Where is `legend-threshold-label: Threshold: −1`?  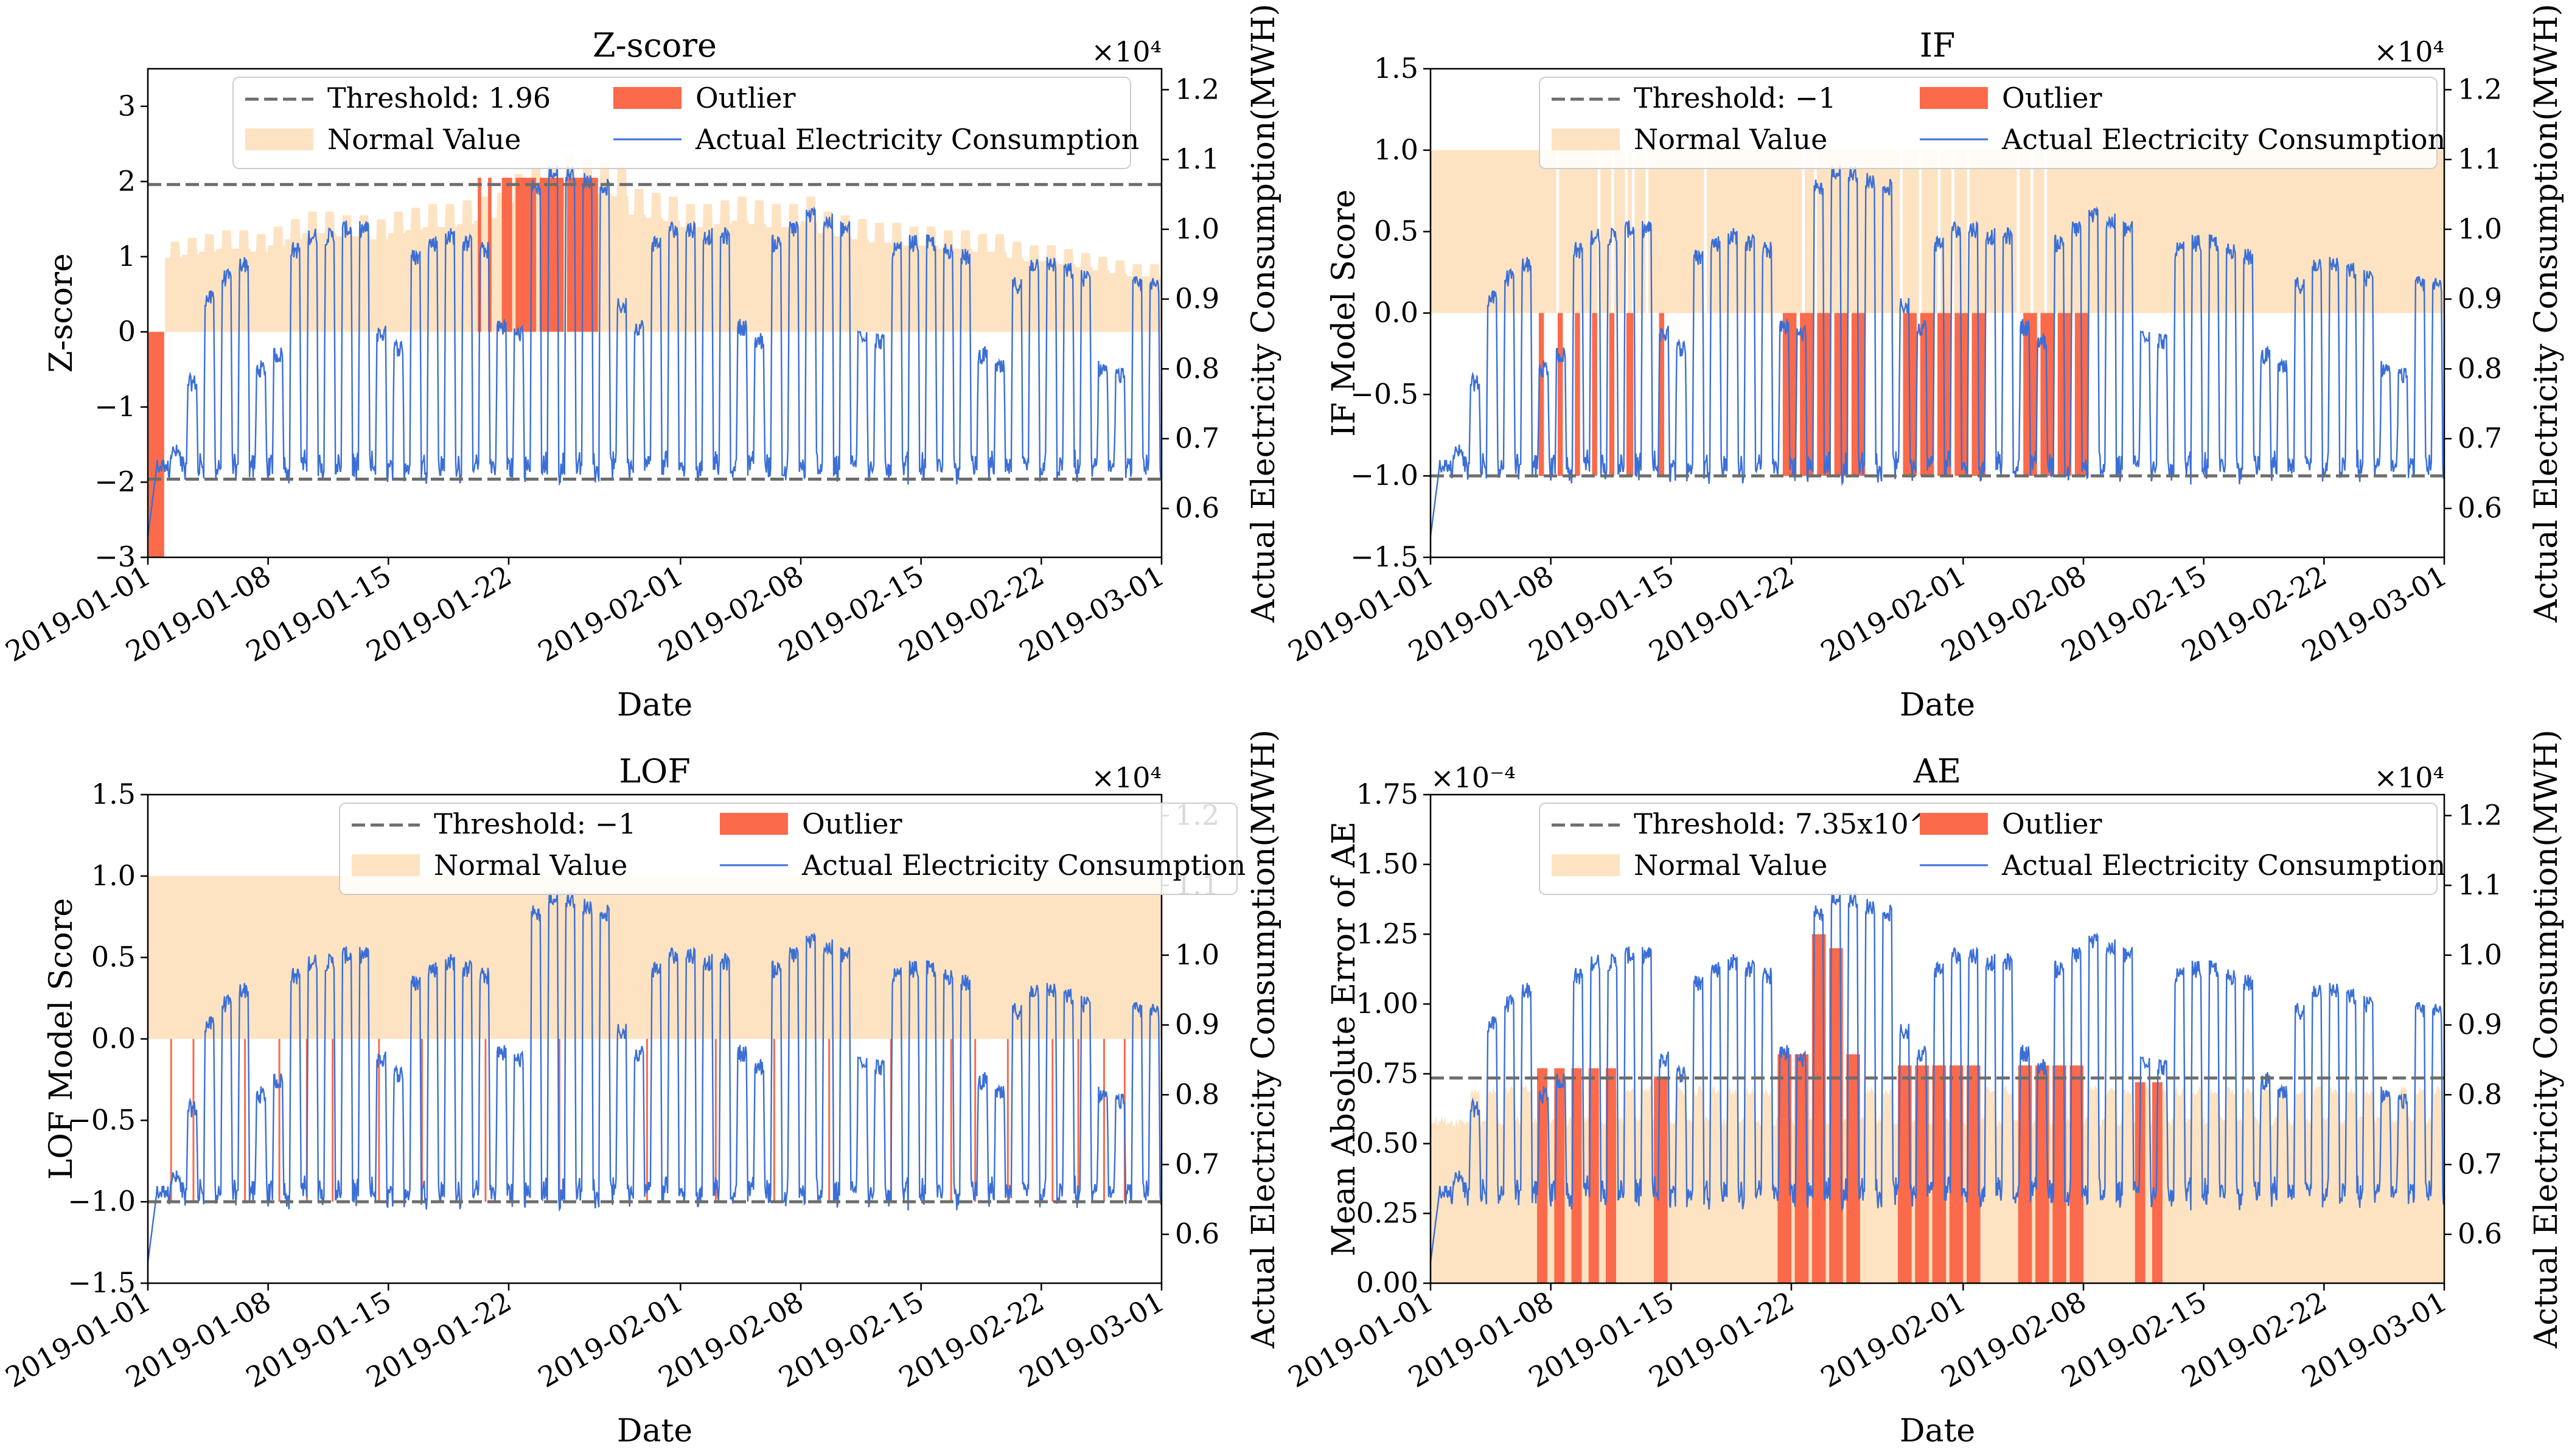 legend-threshold-label: Threshold: −1 is located at coordinates (535, 823).